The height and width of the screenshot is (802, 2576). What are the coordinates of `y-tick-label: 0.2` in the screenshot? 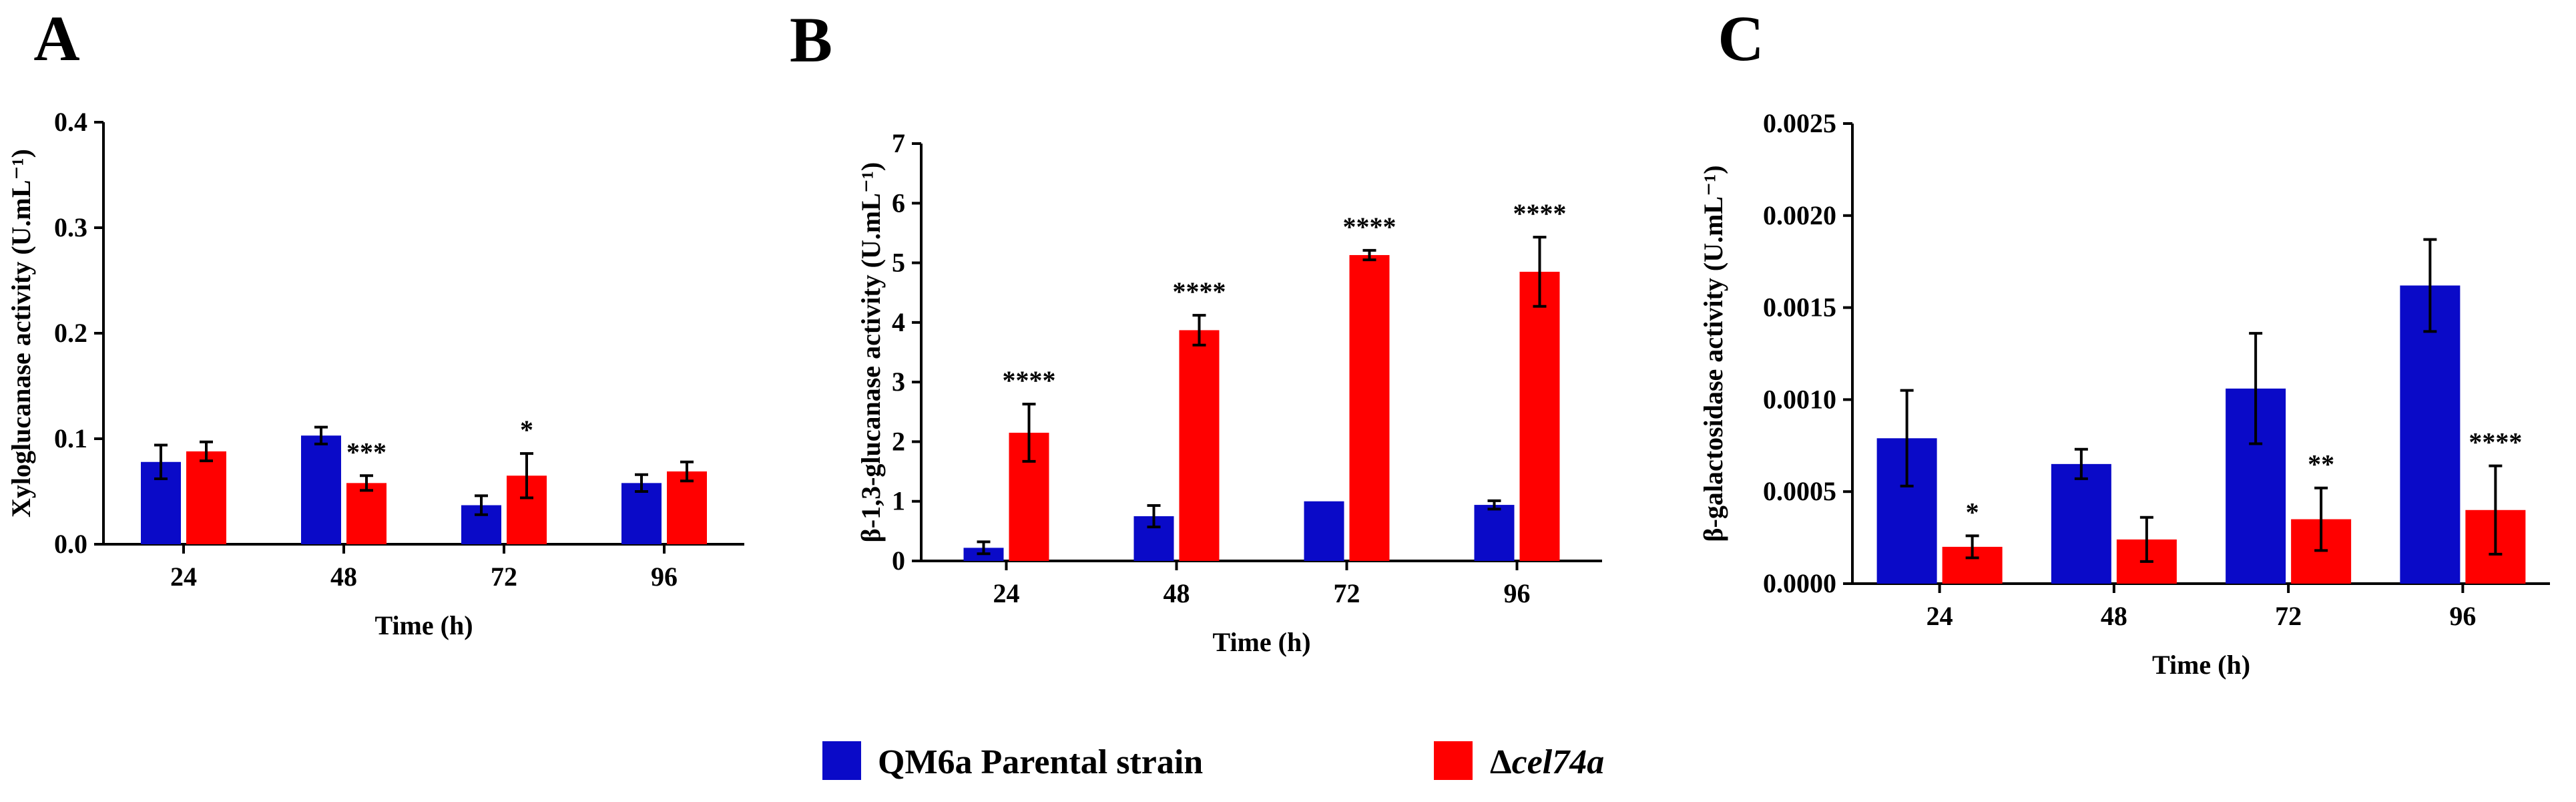 It's located at (70, 333).